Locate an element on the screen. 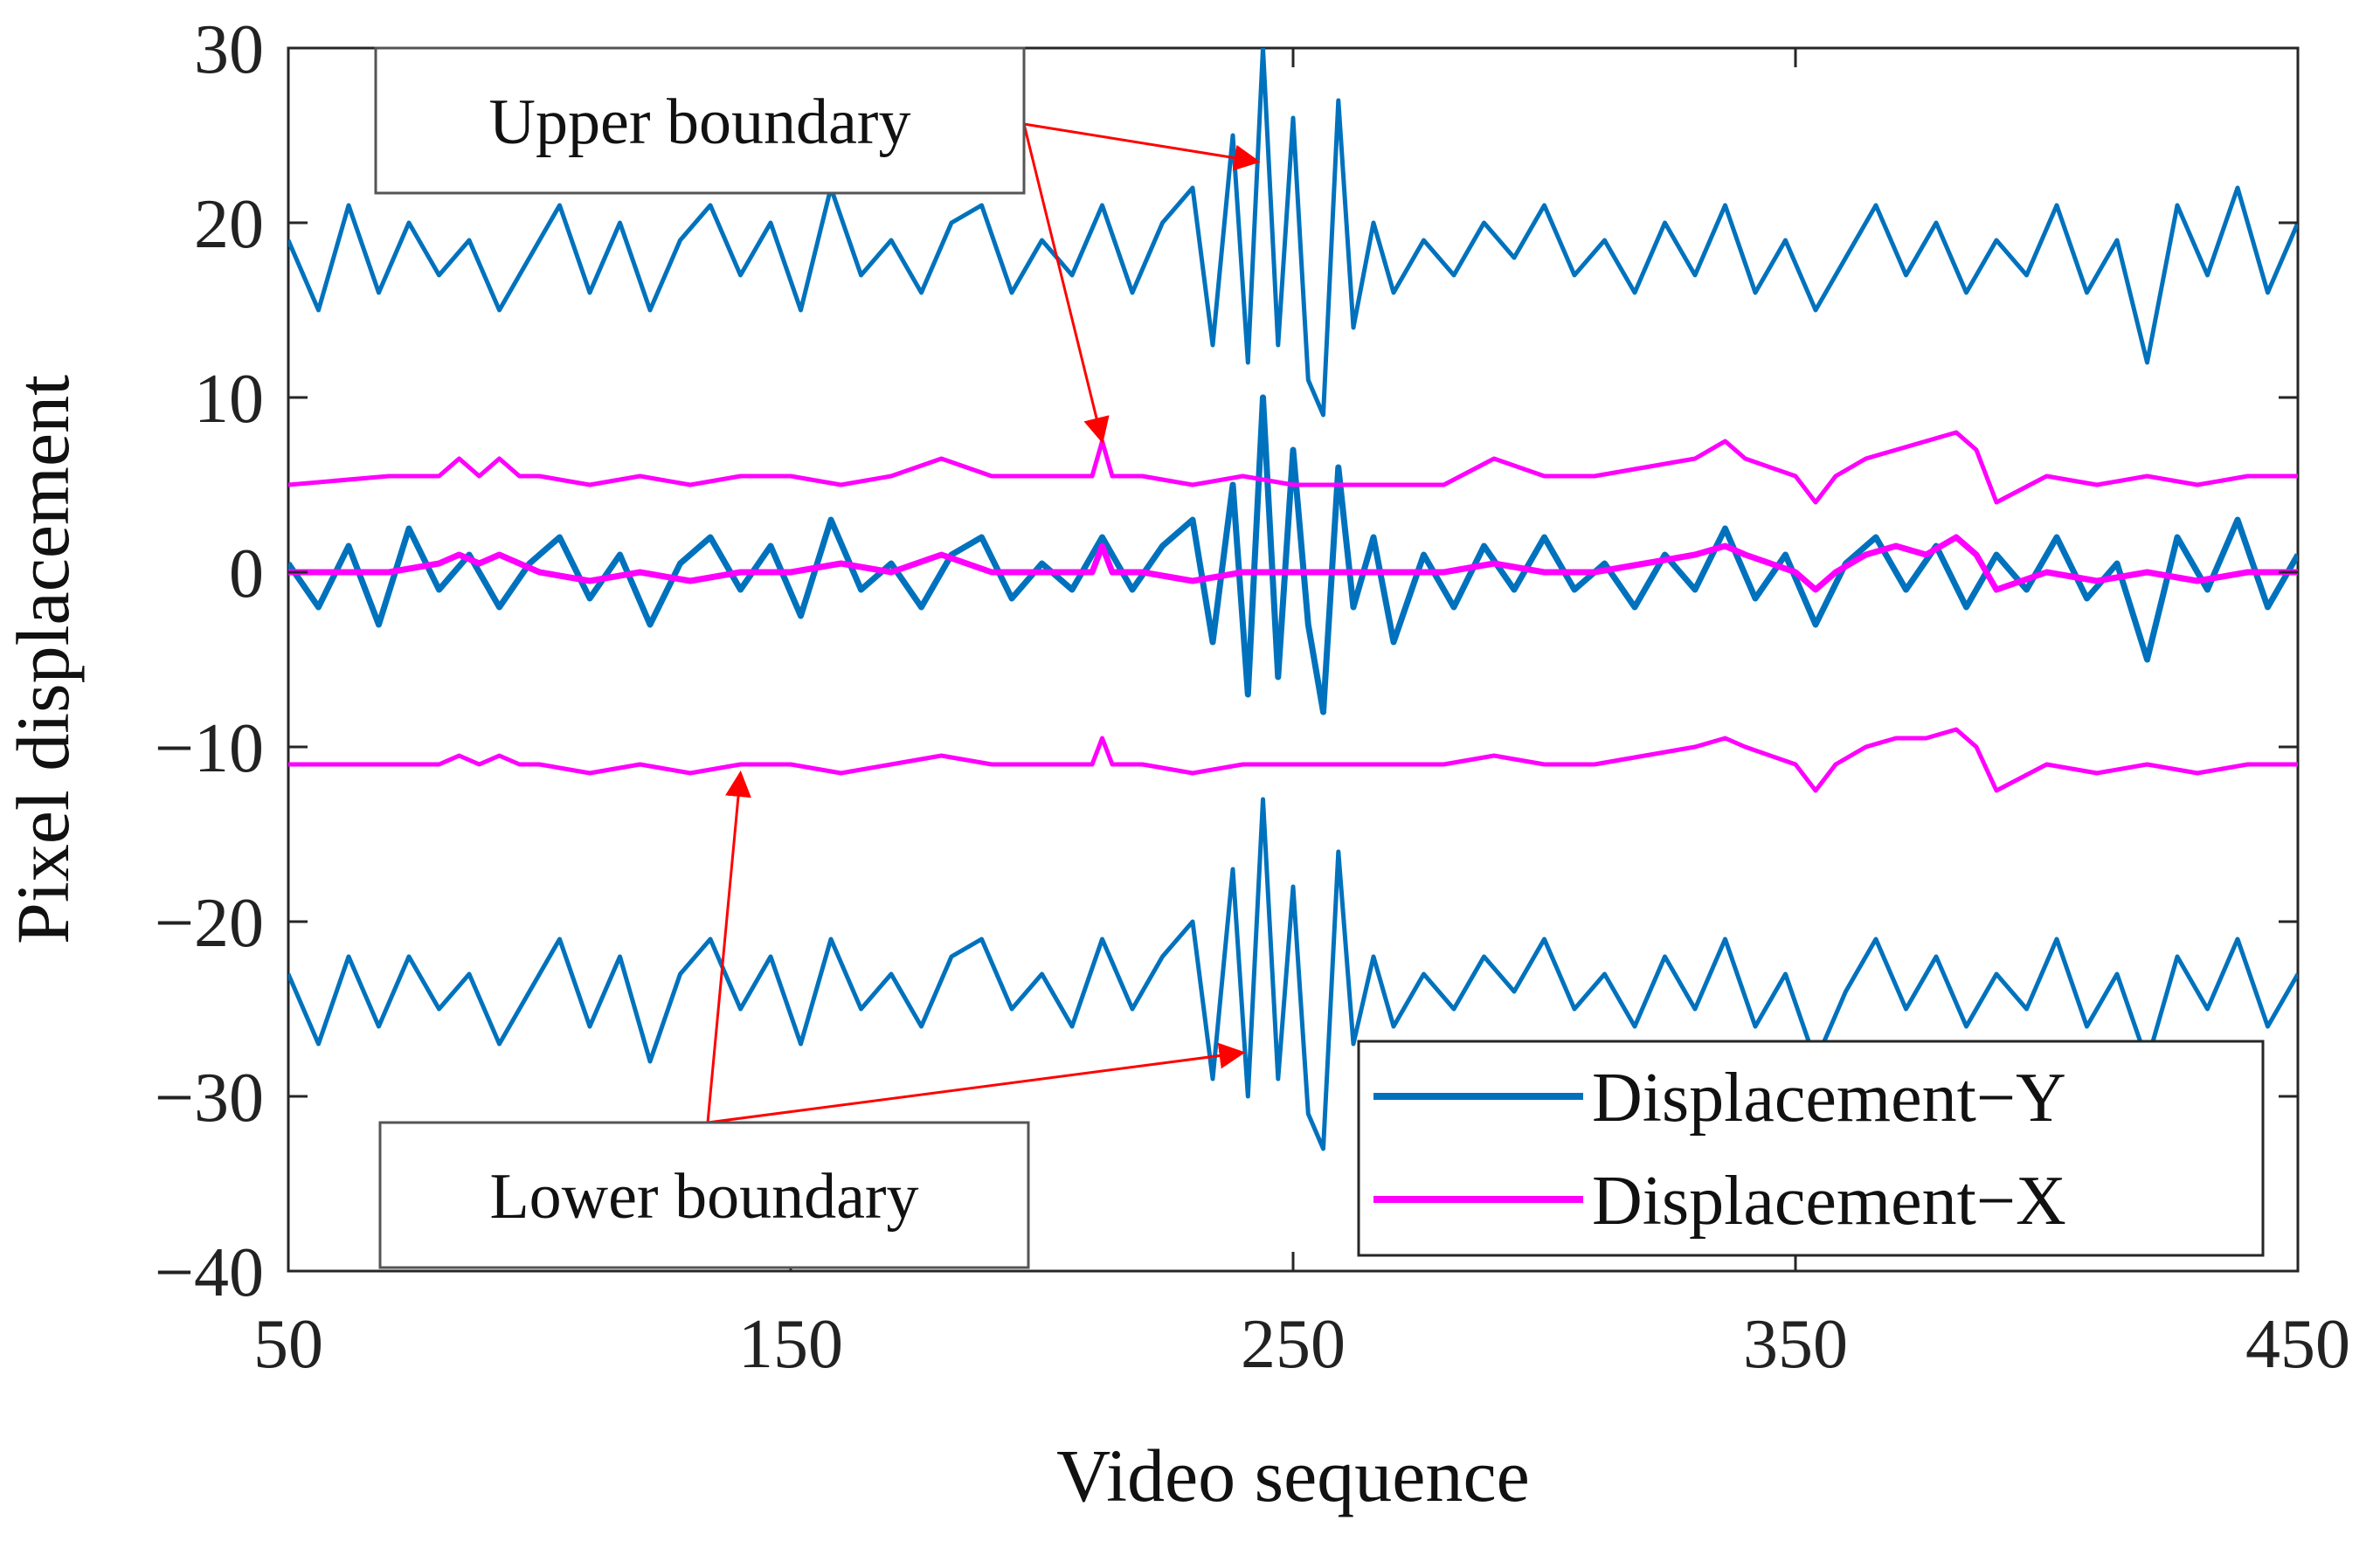  y-tick-label: 20 is located at coordinates (229, 224).